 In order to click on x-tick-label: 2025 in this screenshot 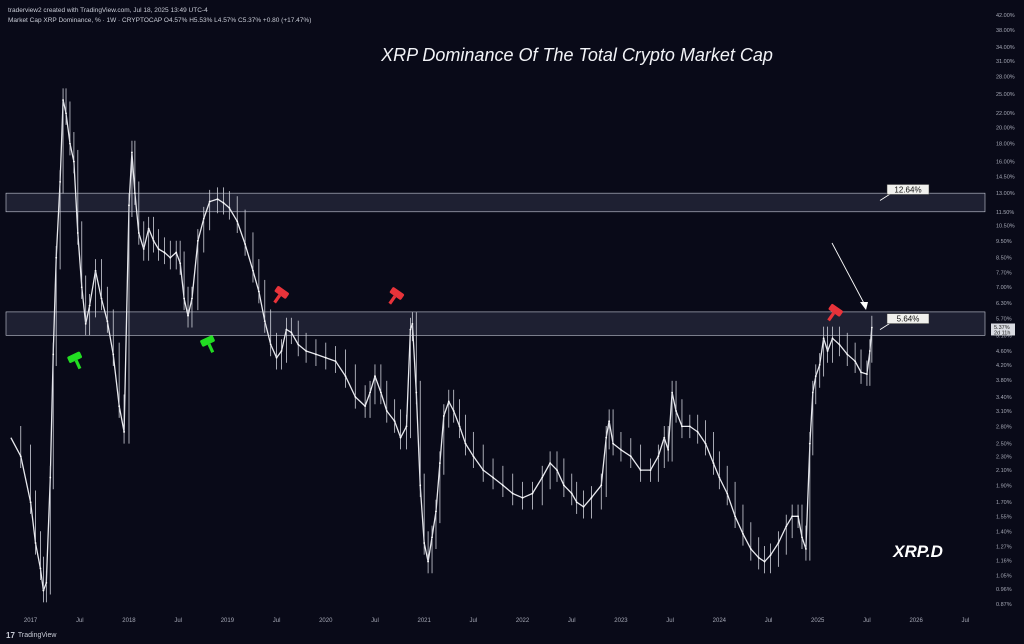, I will do `click(818, 621)`.